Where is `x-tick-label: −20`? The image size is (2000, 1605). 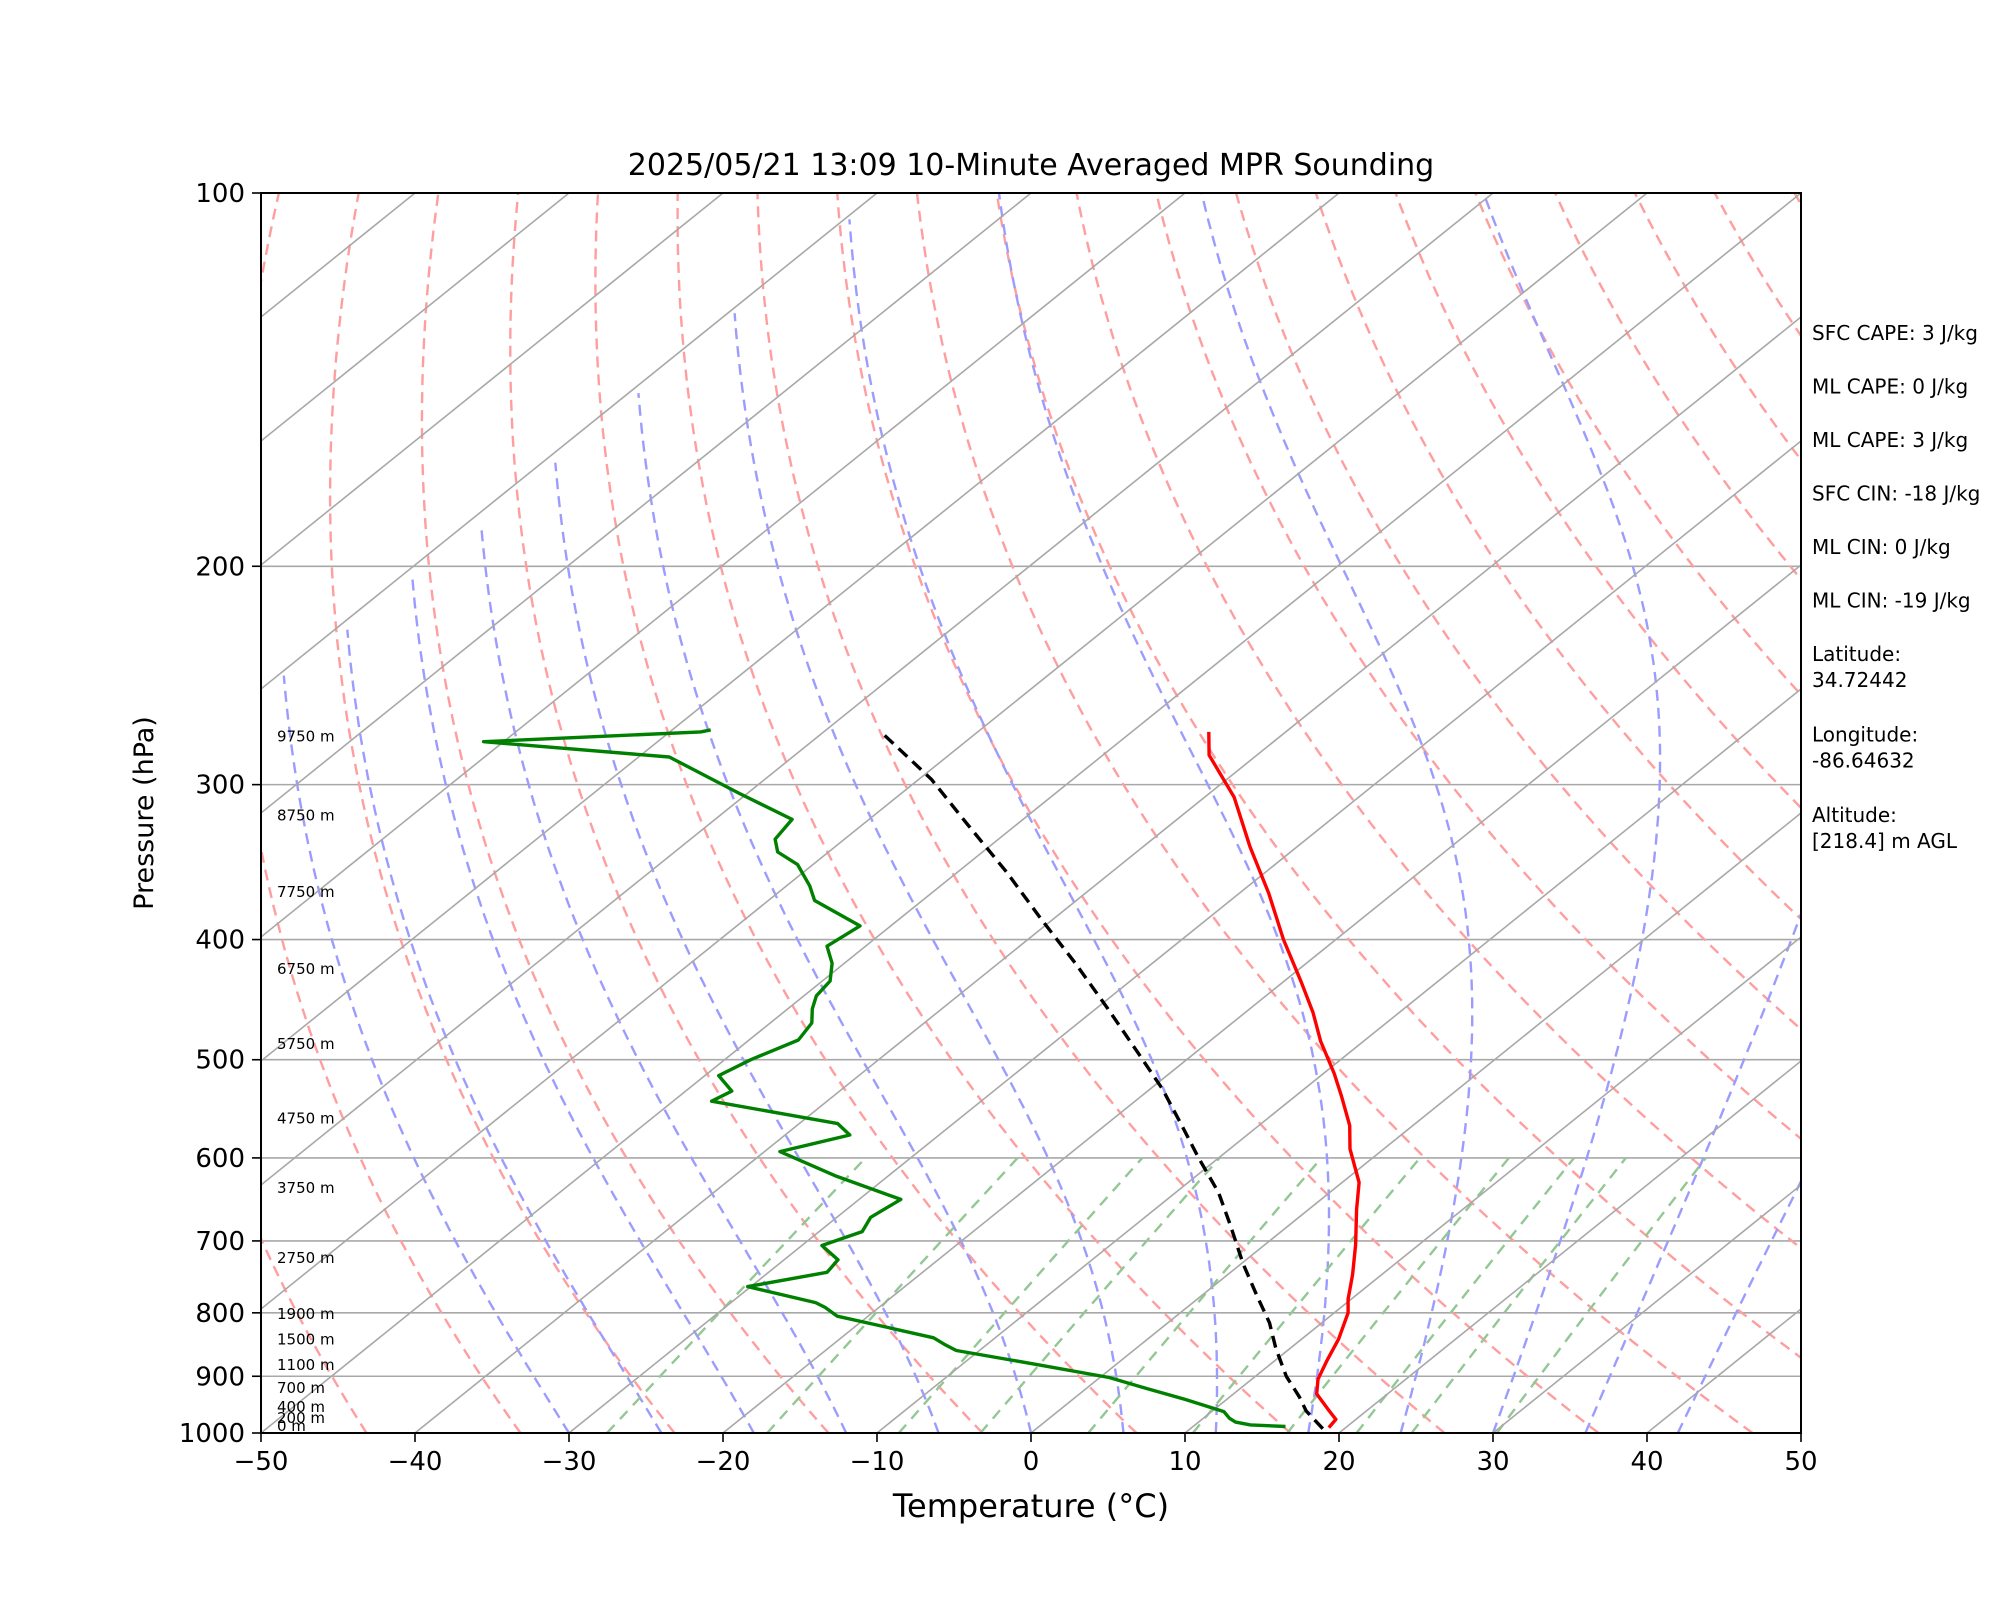
x-tick-label: −20 is located at coordinates (723, 1462).